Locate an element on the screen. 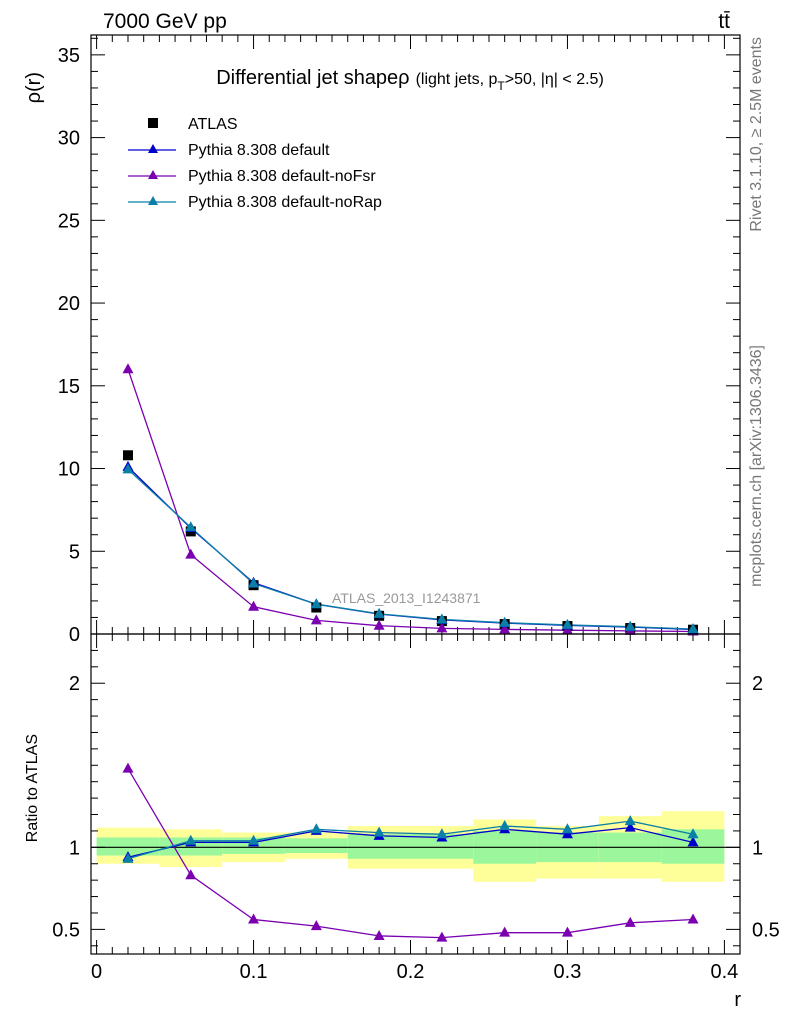 This screenshot has width=786, height=1024. title-detail-a: (light jets, p is located at coordinates (457, 79).